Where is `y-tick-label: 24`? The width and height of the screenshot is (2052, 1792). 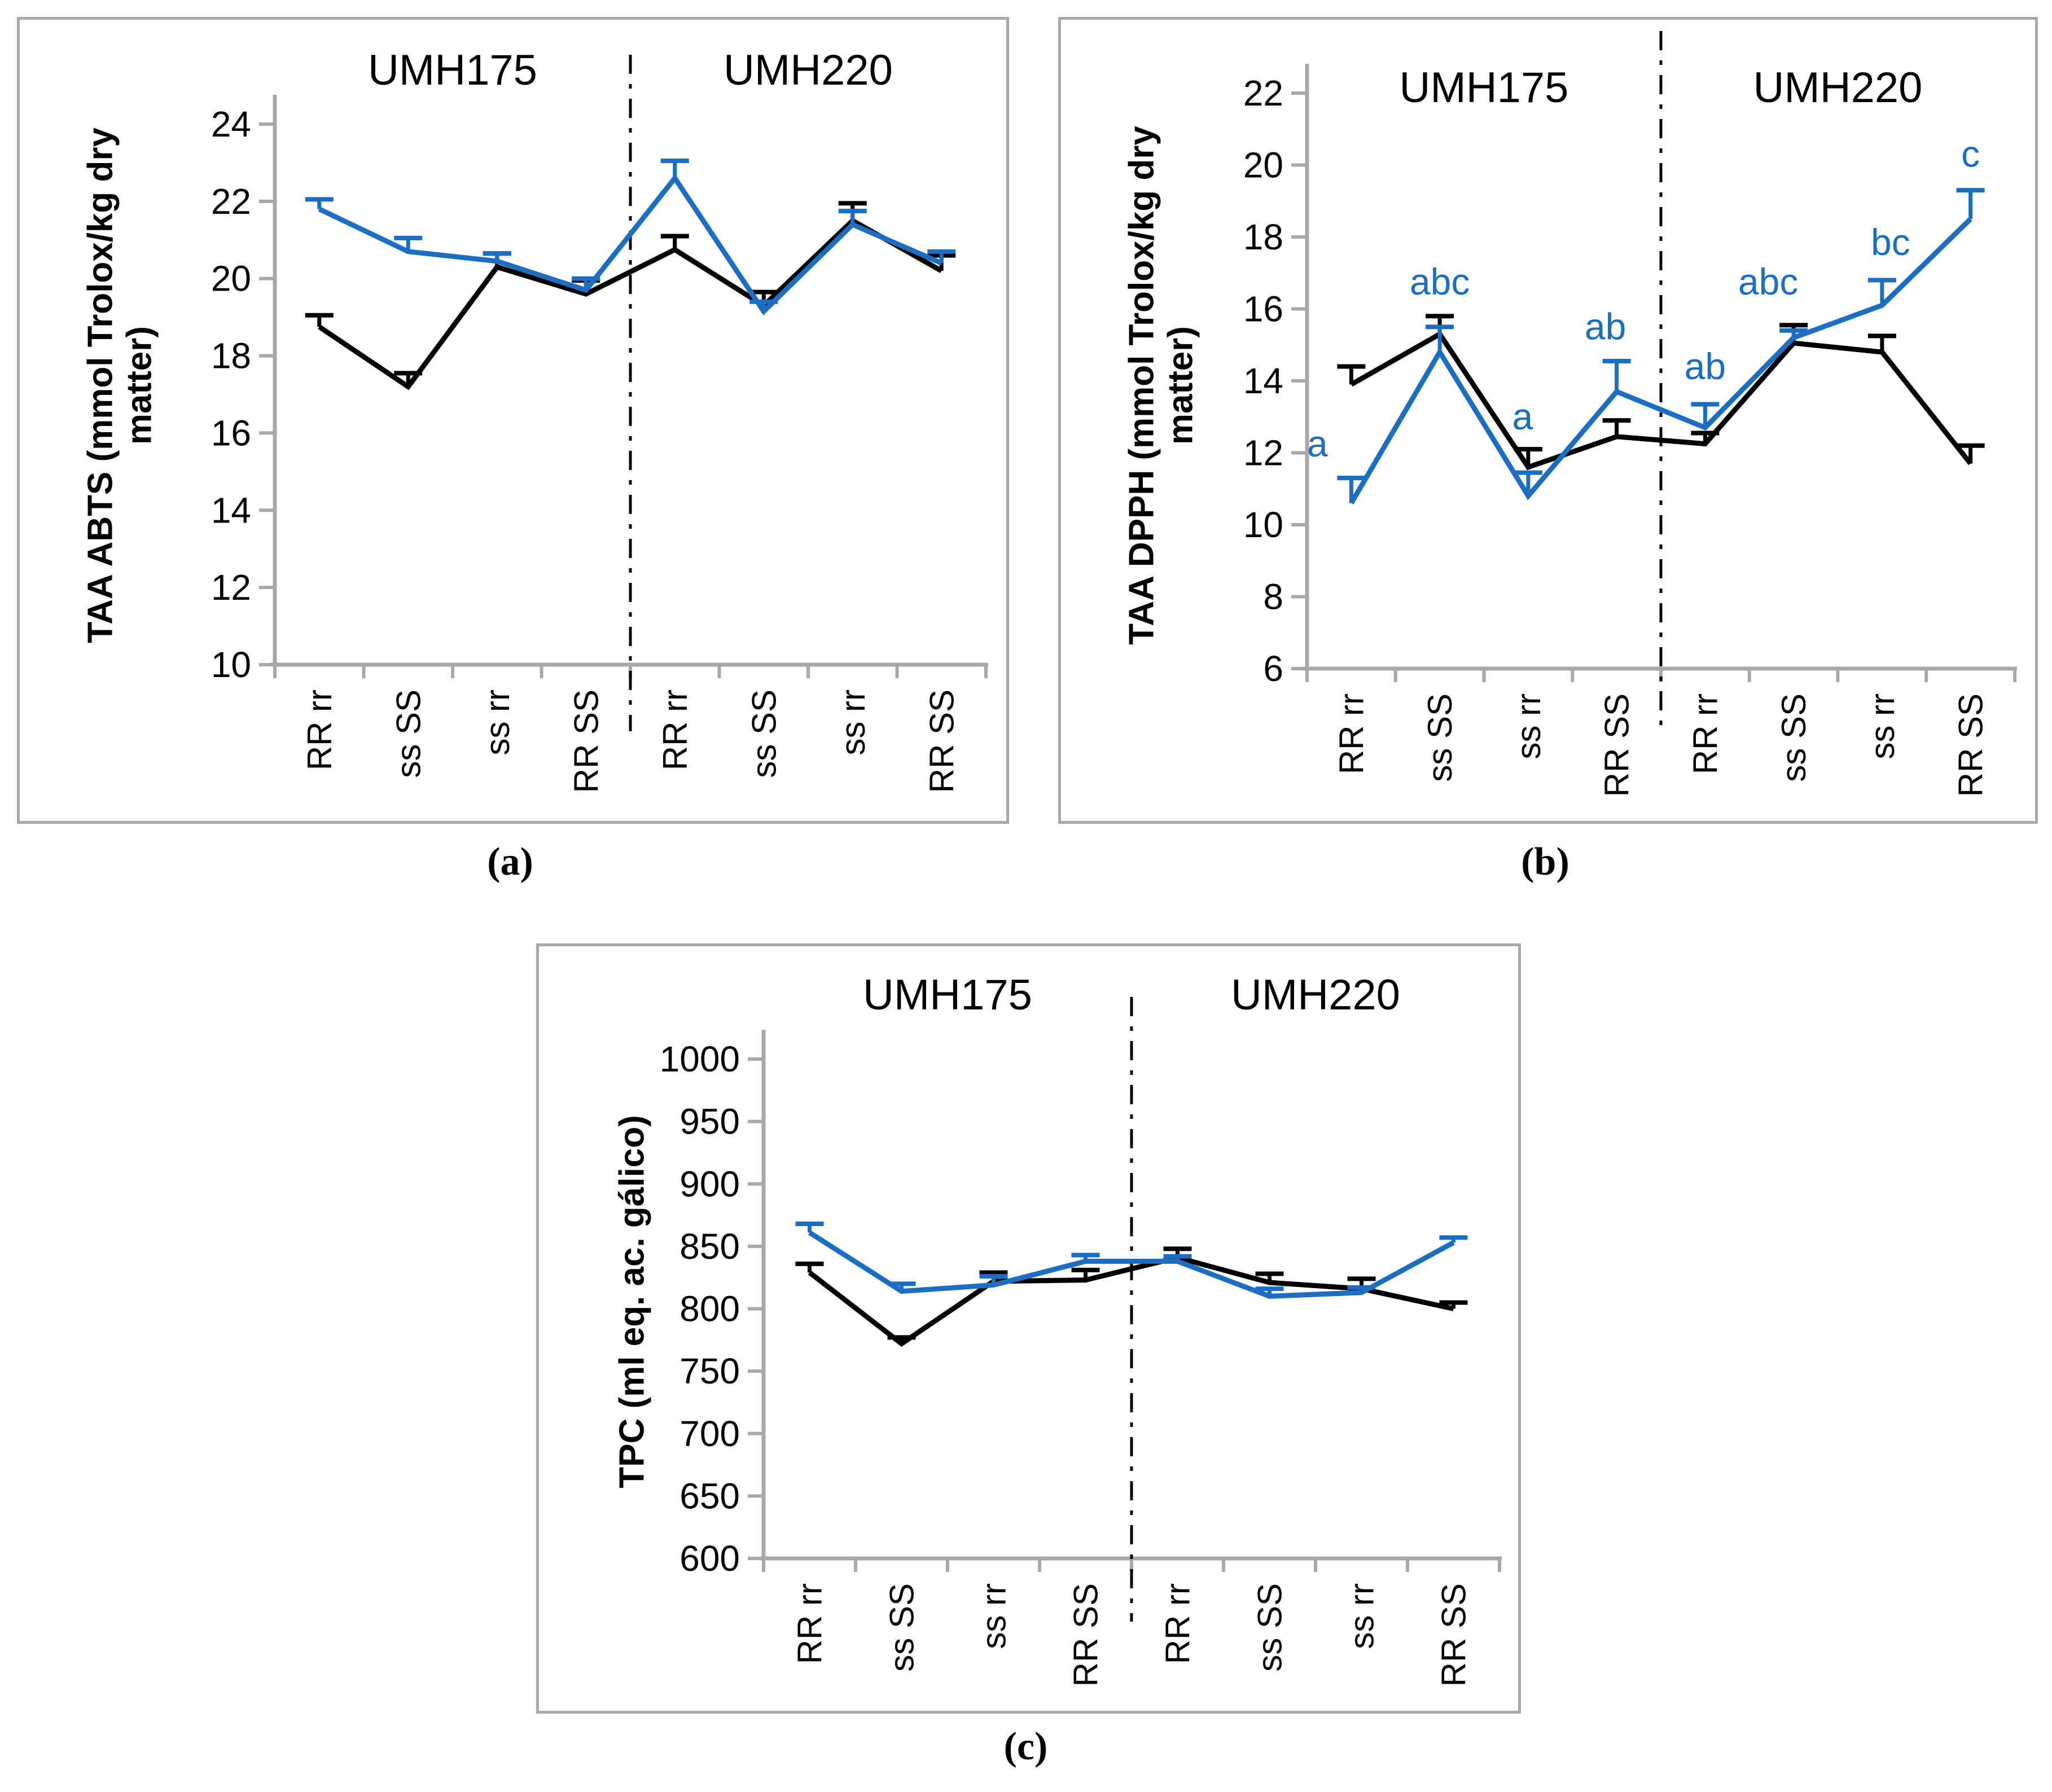
y-tick-label: 24 is located at coordinates (231, 124).